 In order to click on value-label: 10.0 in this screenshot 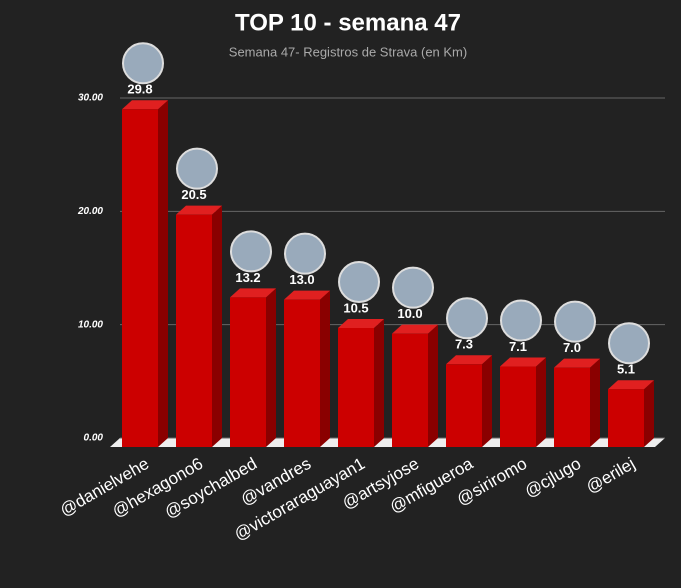, I will do `click(409, 313)`.